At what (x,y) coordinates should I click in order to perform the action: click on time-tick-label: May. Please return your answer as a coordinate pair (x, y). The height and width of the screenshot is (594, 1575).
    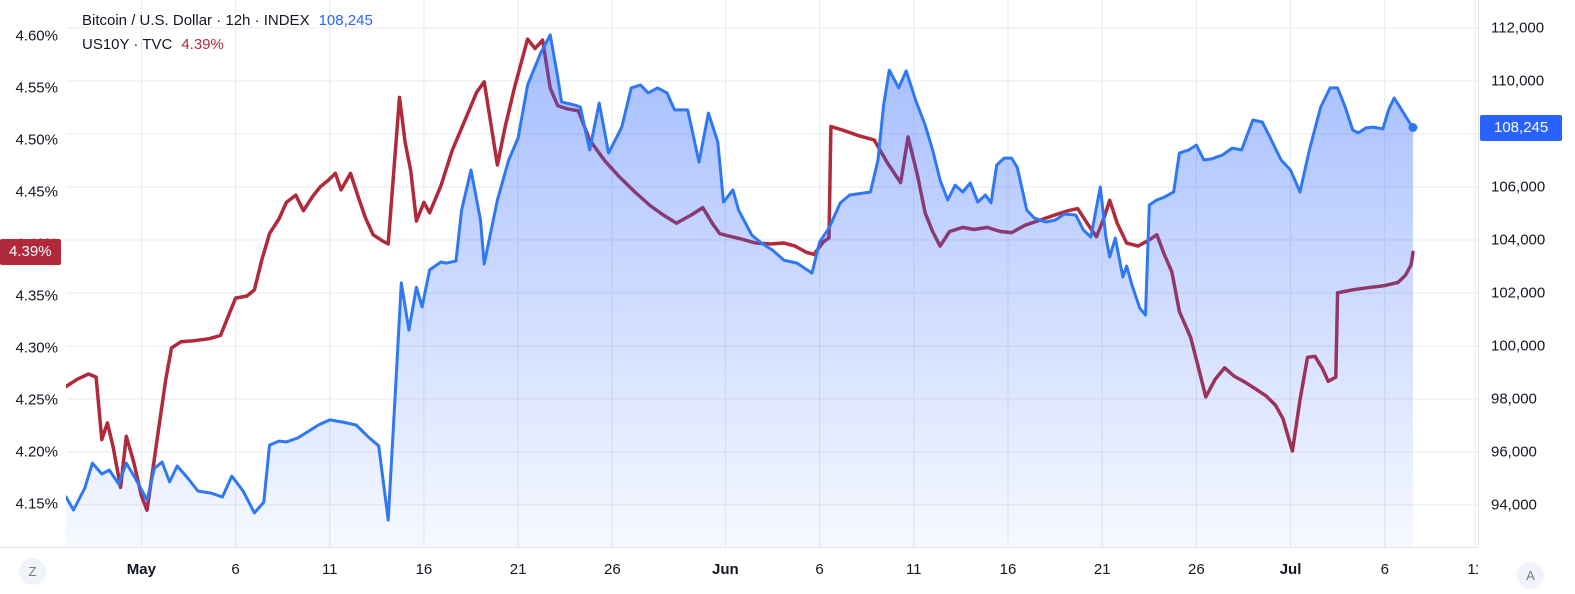
    Looking at the image, I should click on (141, 569).